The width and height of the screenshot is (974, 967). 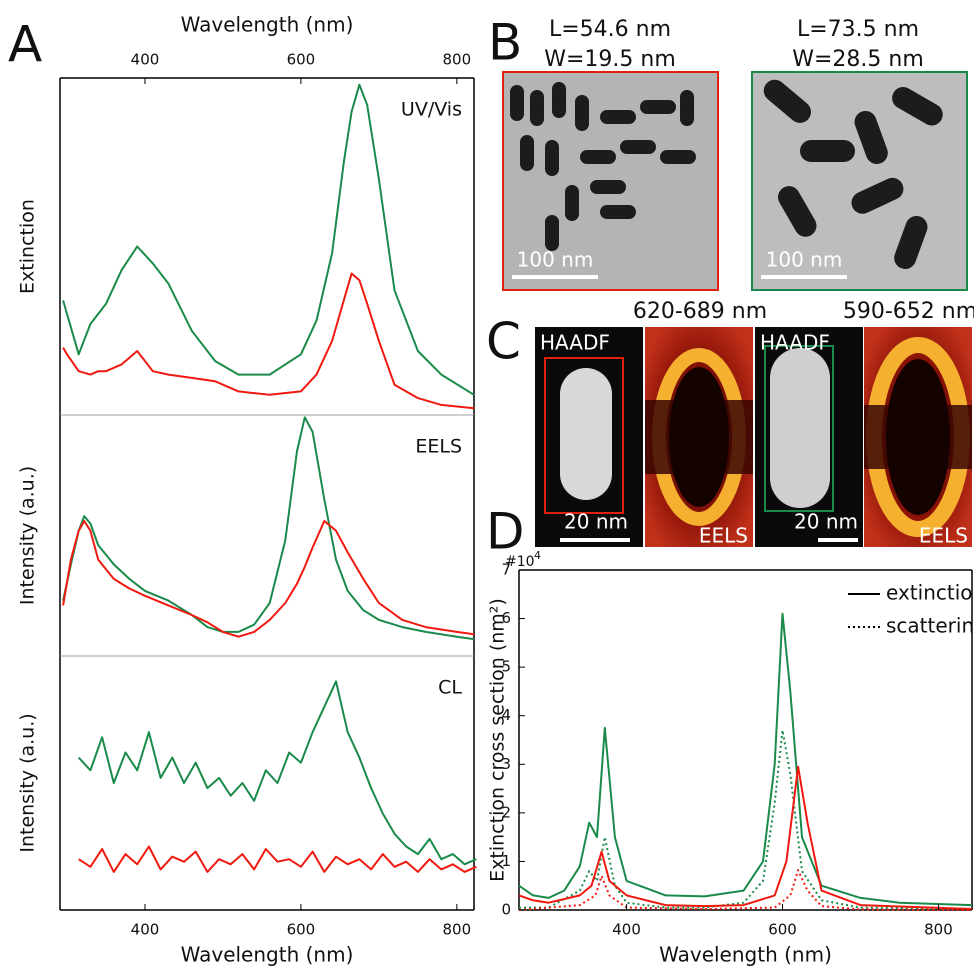 What do you see at coordinates (858, 59) in the screenshot?
I see `rod-width: W=28.5 nm` at bounding box center [858, 59].